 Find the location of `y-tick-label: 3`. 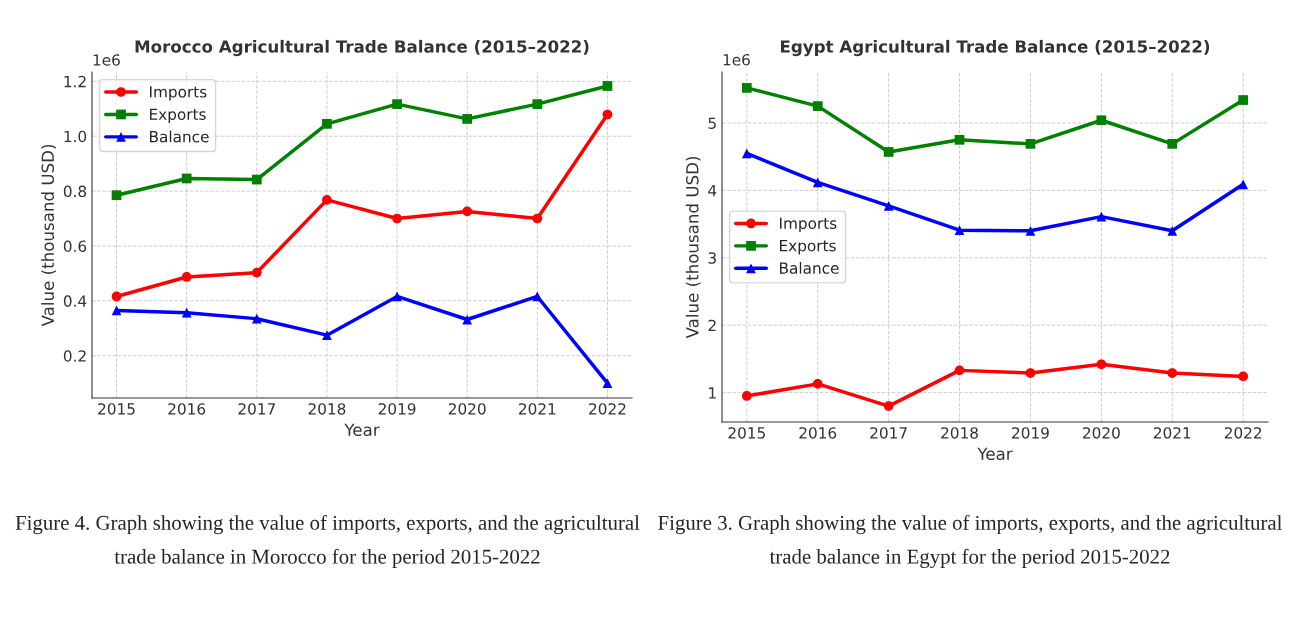

y-tick-label: 3 is located at coordinates (712, 258).